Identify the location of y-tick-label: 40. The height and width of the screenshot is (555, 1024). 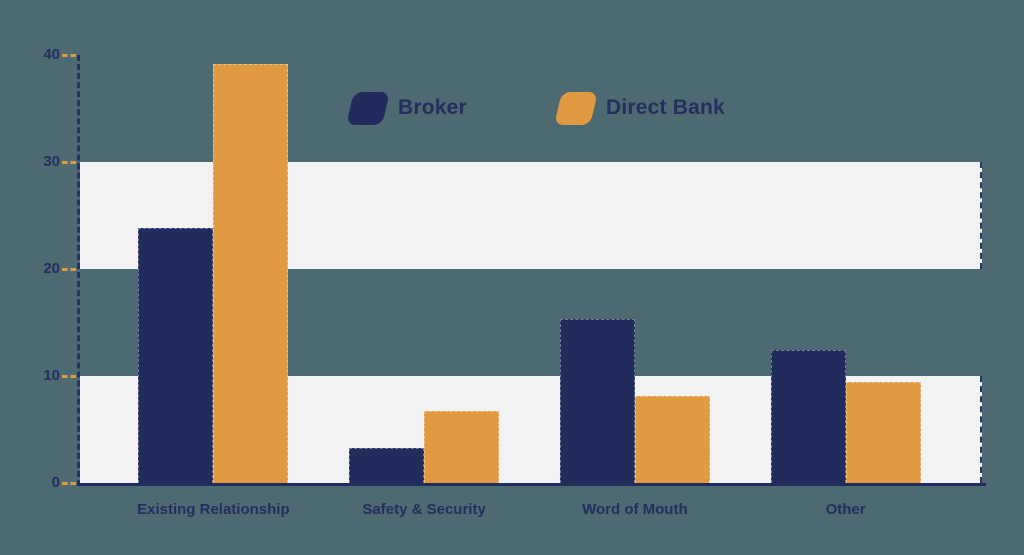
(51, 54).